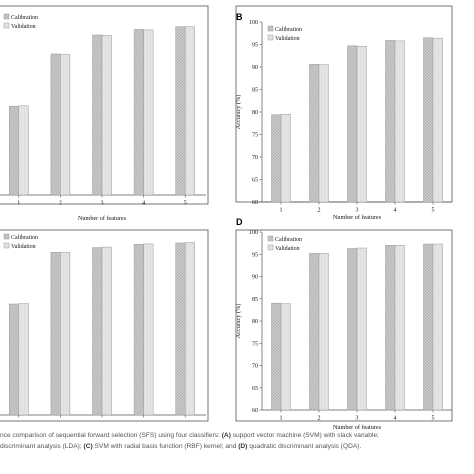  What do you see at coordinates (88, 446) in the screenshot?
I see `caption-panel-c: (C)` at bounding box center [88, 446].